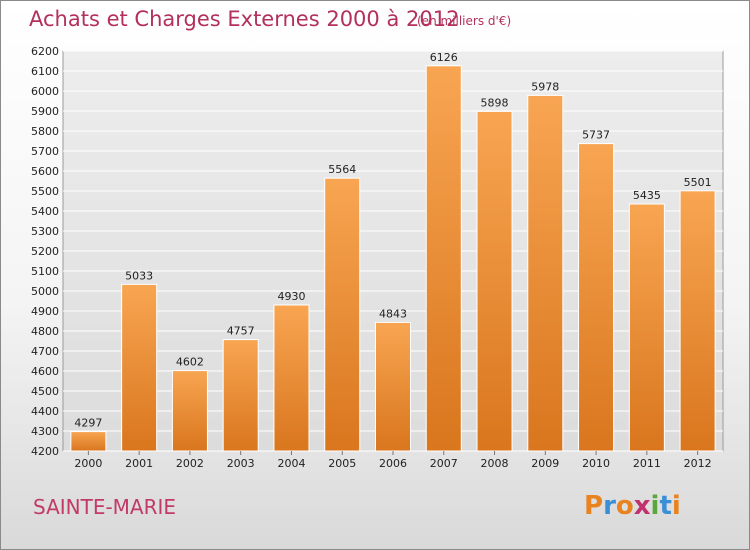 The width and height of the screenshot is (750, 550). Describe the element at coordinates (494, 281) in the screenshot. I see `bar-2008` at that location.